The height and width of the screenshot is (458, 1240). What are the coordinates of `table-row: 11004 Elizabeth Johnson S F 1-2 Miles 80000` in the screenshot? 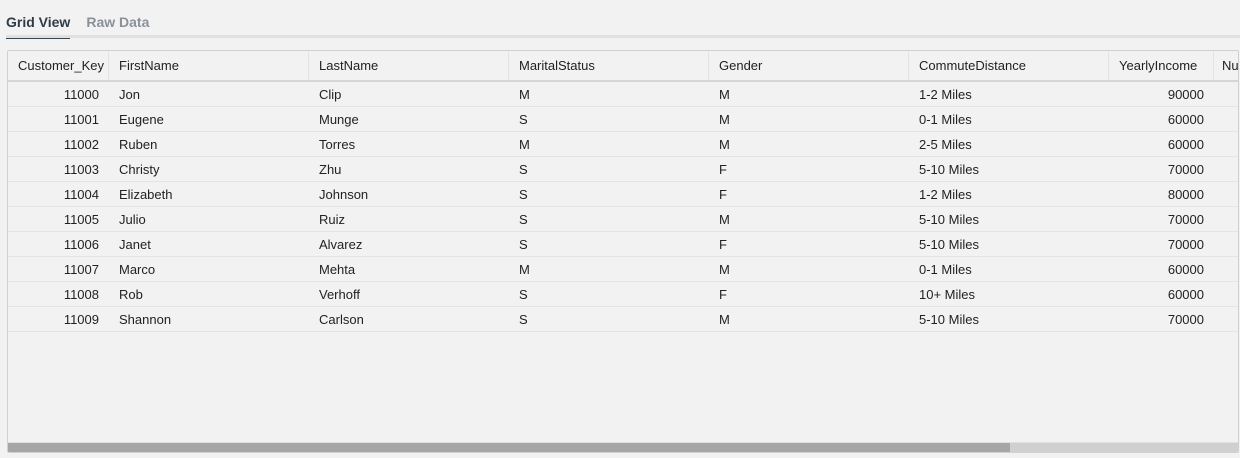 It's located at (623, 194).